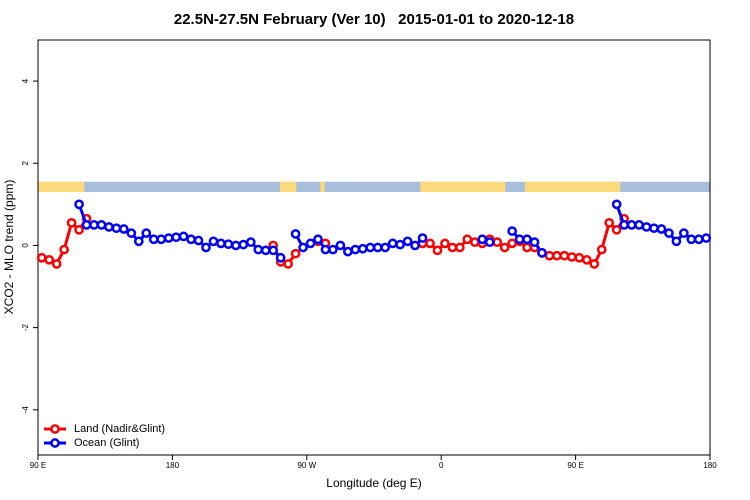 The height and width of the screenshot is (500, 750). I want to click on y-tick-label: 2, so click(25, 162).